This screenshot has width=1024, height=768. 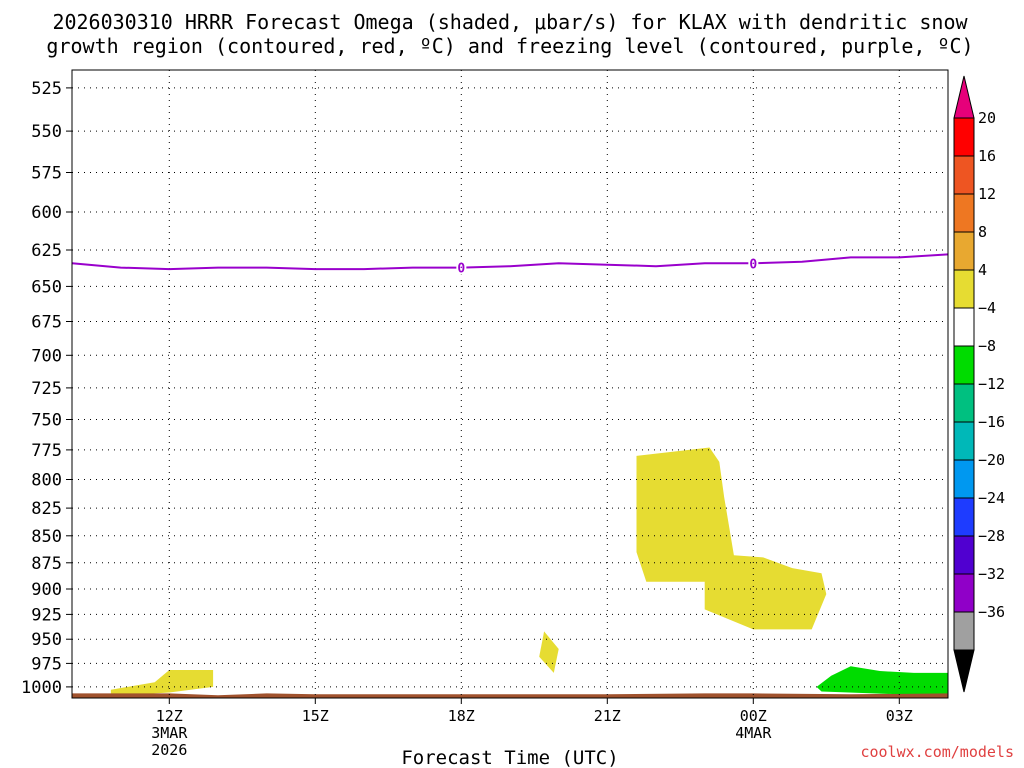 What do you see at coordinates (46, 213) in the screenshot?
I see `y-tick-label: 600` at bounding box center [46, 213].